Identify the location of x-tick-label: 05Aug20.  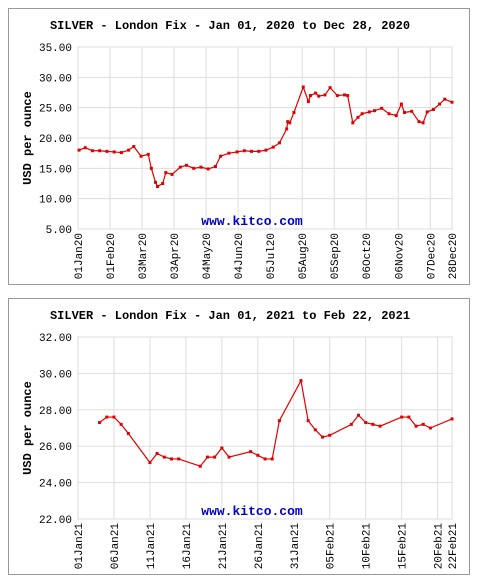
(304, 256).